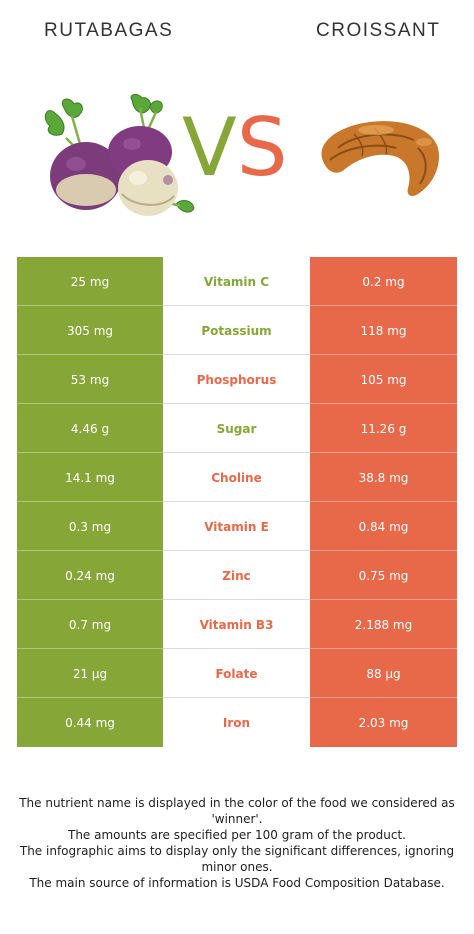 This screenshot has width=474, height=934. What do you see at coordinates (383, 526) in the screenshot?
I see `right-value: 0.84 mg` at bounding box center [383, 526].